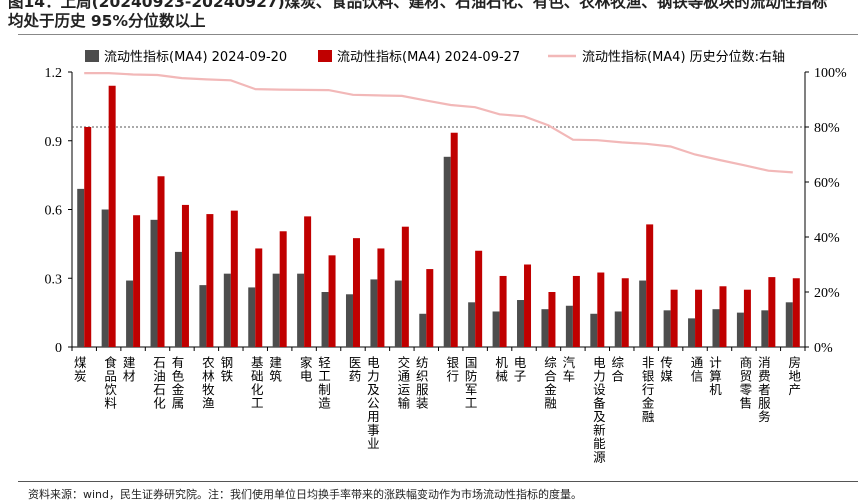  What do you see at coordinates (598, 410) in the screenshot?
I see `category-label: 电力设备及新能源` at bounding box center [598, 410].